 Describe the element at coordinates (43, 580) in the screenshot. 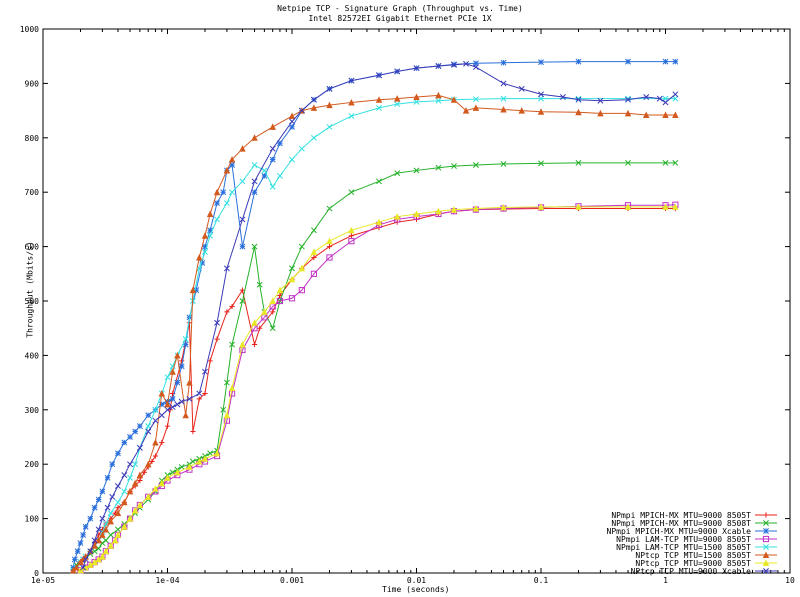

I see `x-tick-label: 1e-05` at that location.